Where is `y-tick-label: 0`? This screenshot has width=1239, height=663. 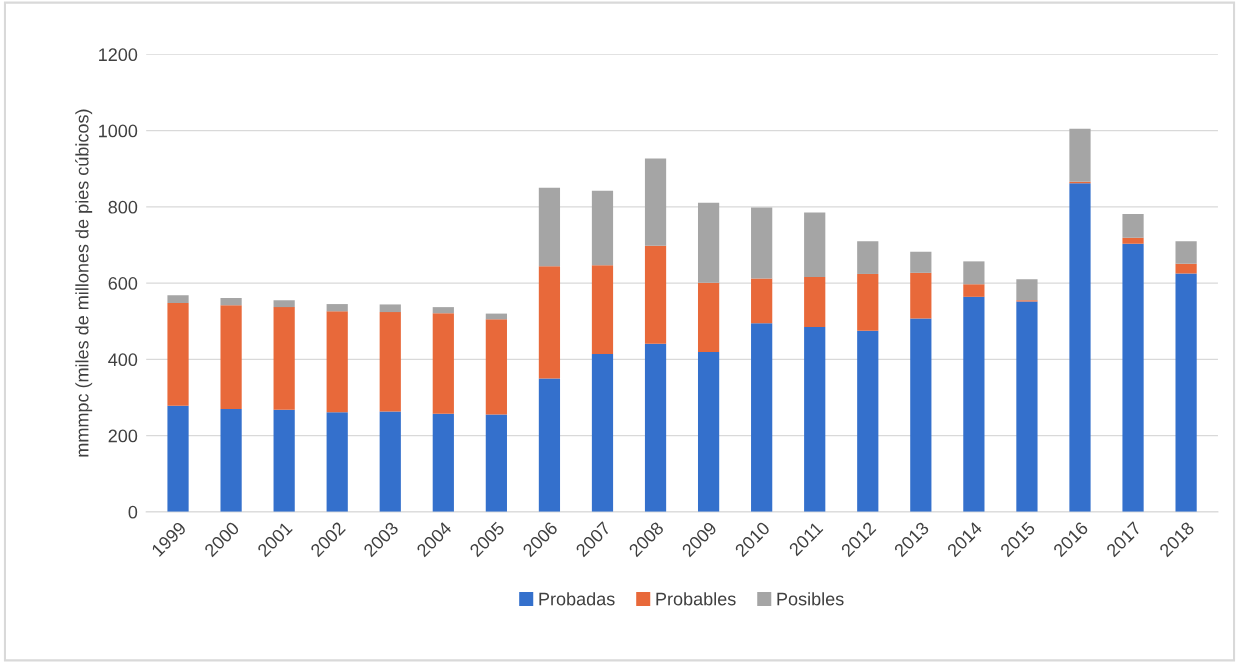 y-tick-label: 0 is located at coordinates (133, 512).